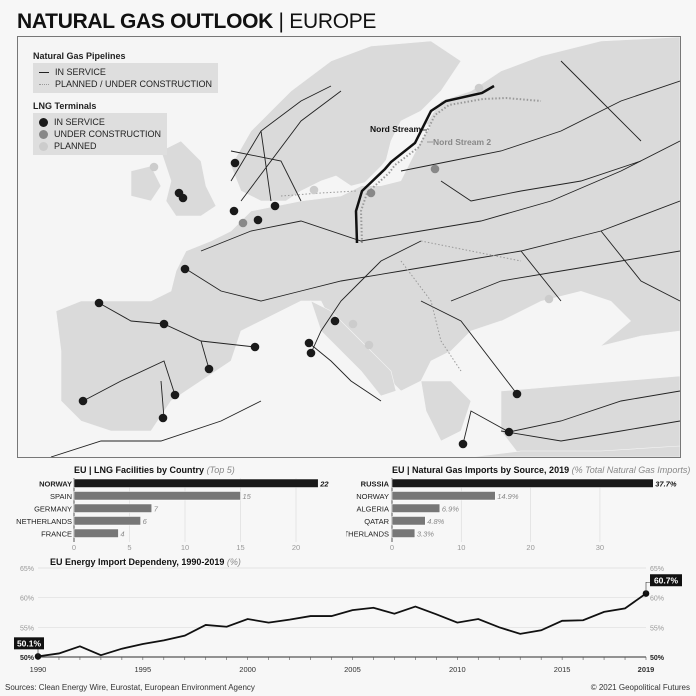 The image size is (696, 696). What do you see at coordinates (44, 84) in the screenshot?
I see `dotted-line-swatch` at bounding box center [44, 84].